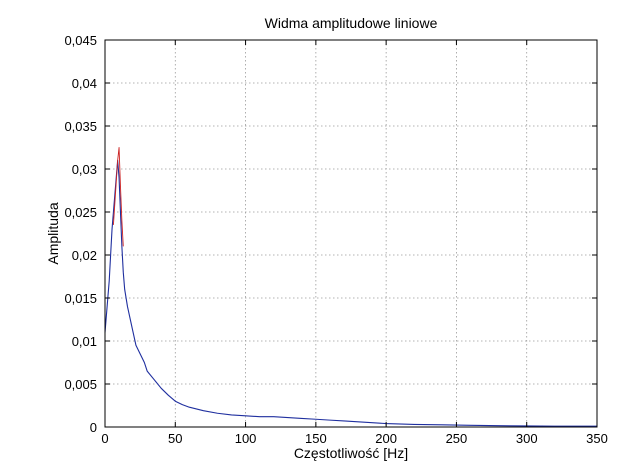  What do you see at coordinates (80, 126) in the screenshot?
I see `y-tick-label: 0,035` at bounding box center [80, 126].